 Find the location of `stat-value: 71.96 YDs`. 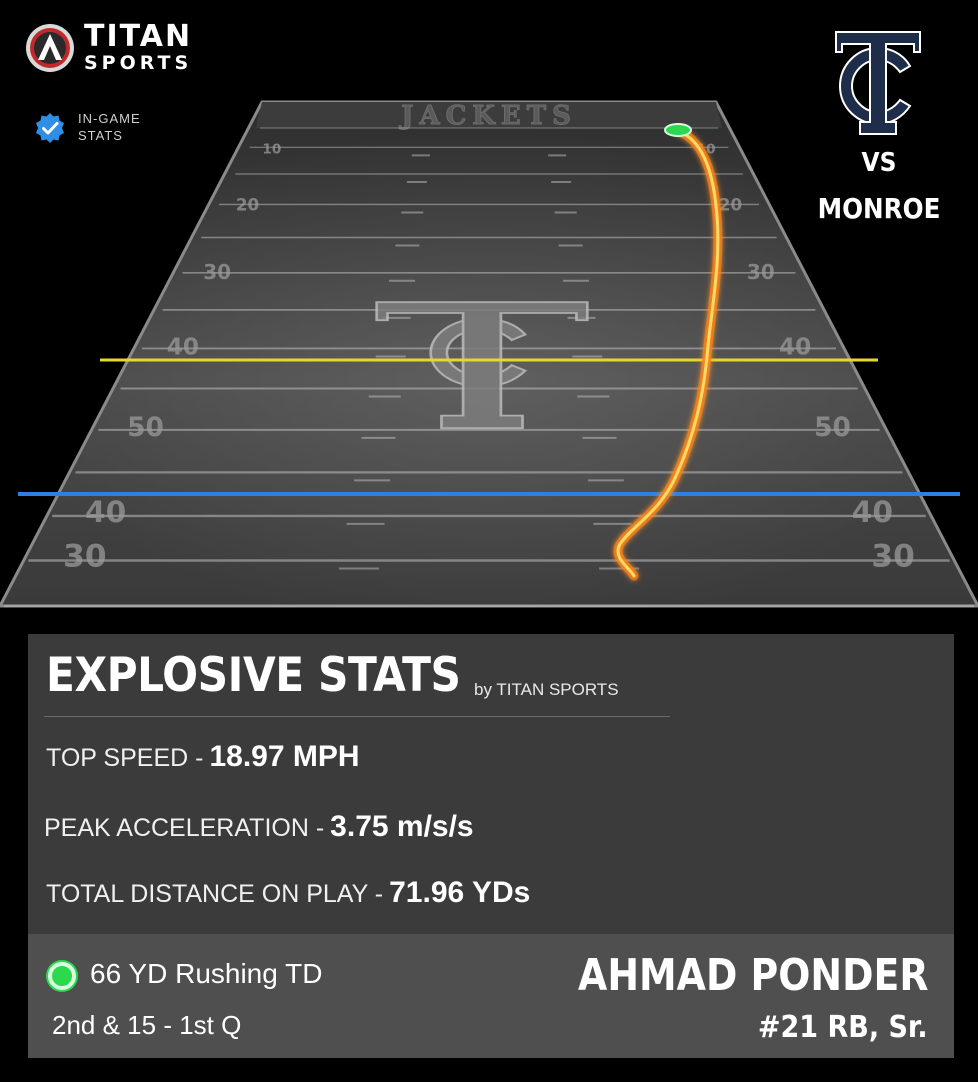

stat-value: 71.96 YDs is located at coordinates (460, 892).